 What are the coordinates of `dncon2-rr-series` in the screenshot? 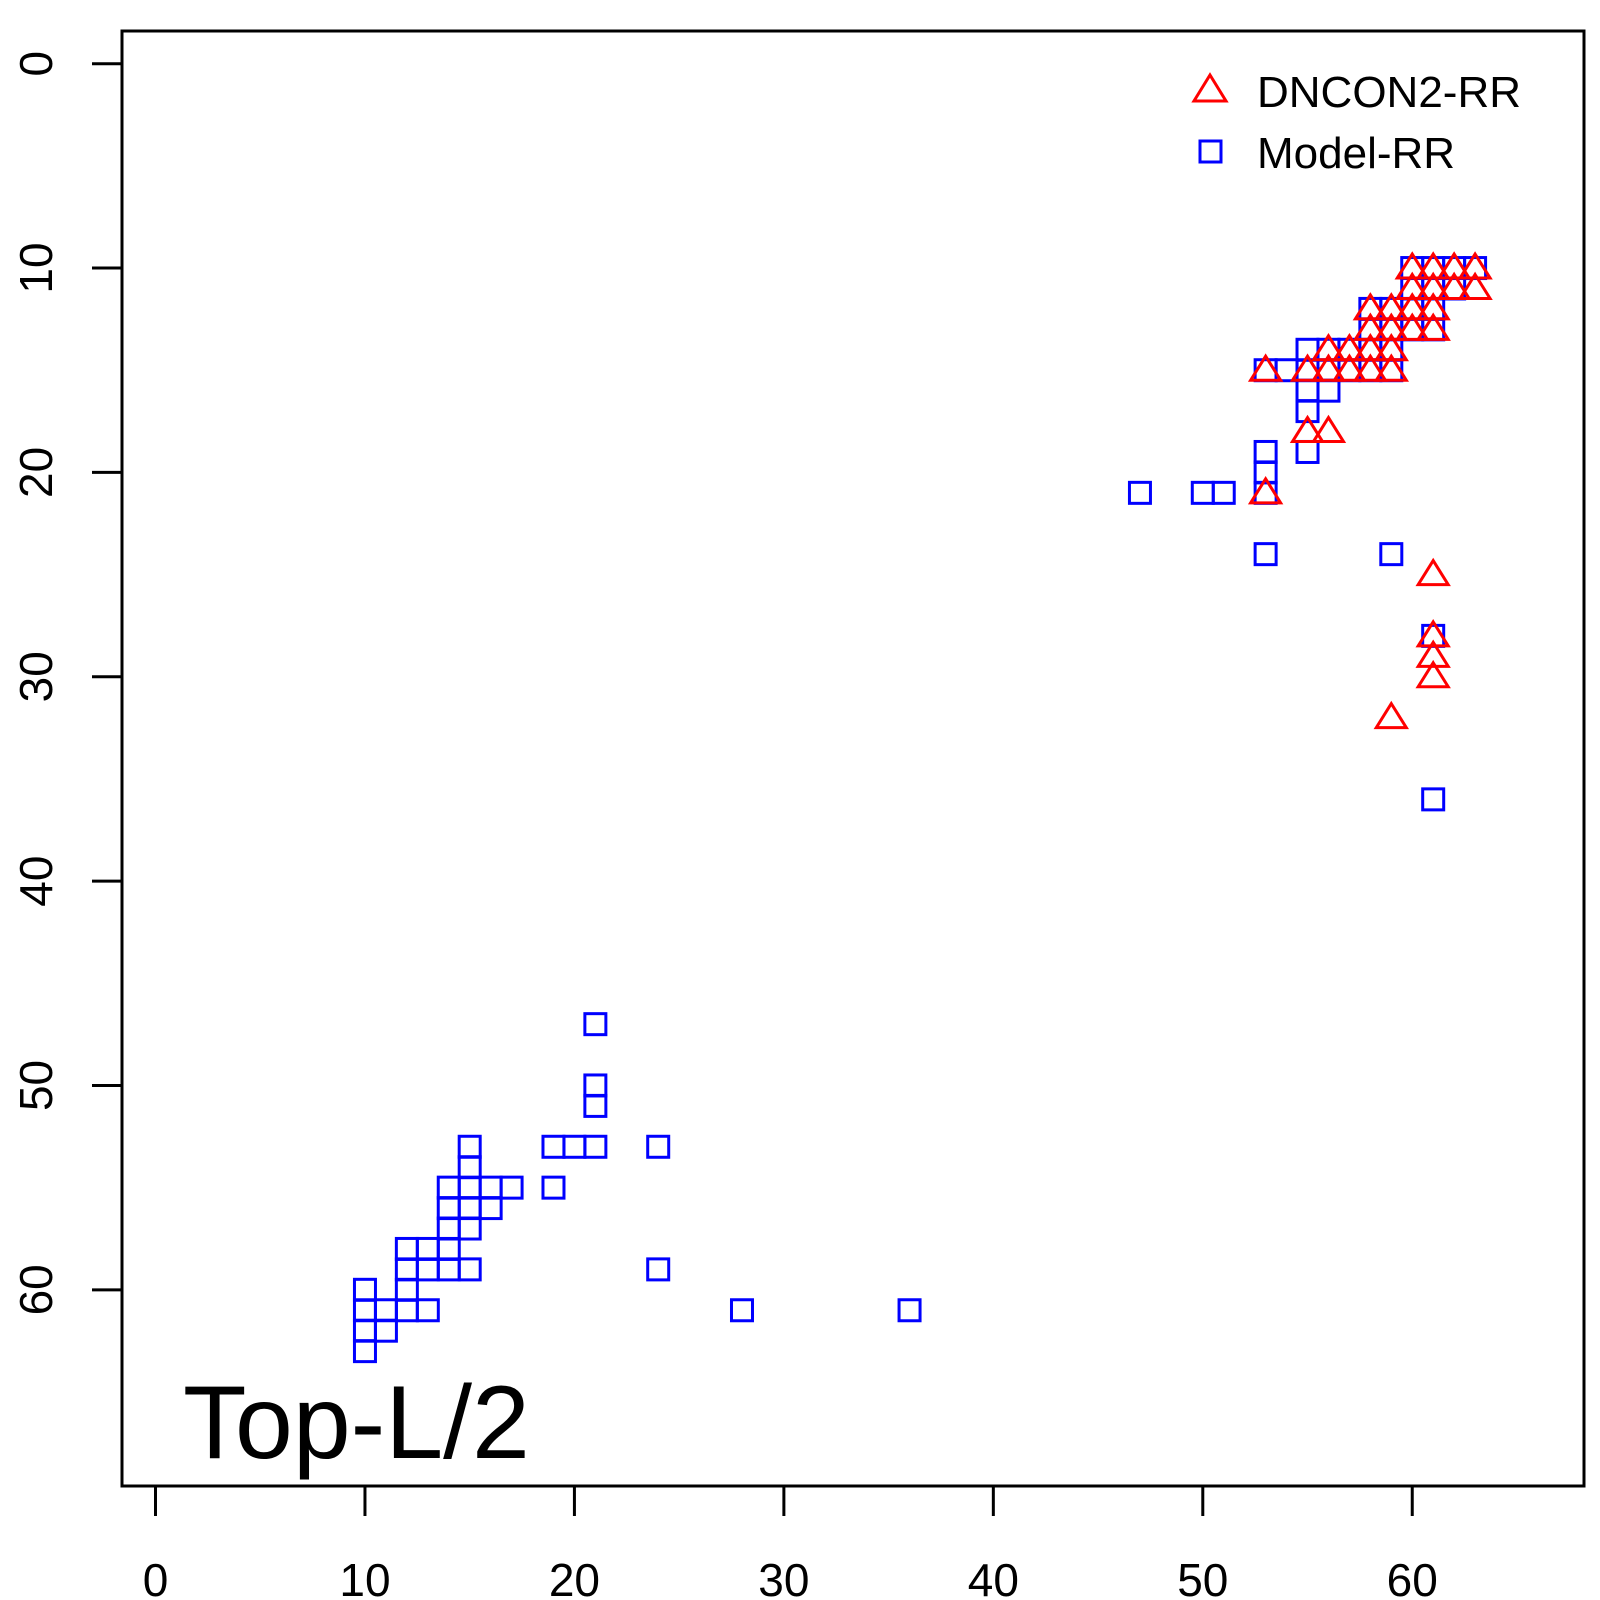 It's located at (1370, 490).